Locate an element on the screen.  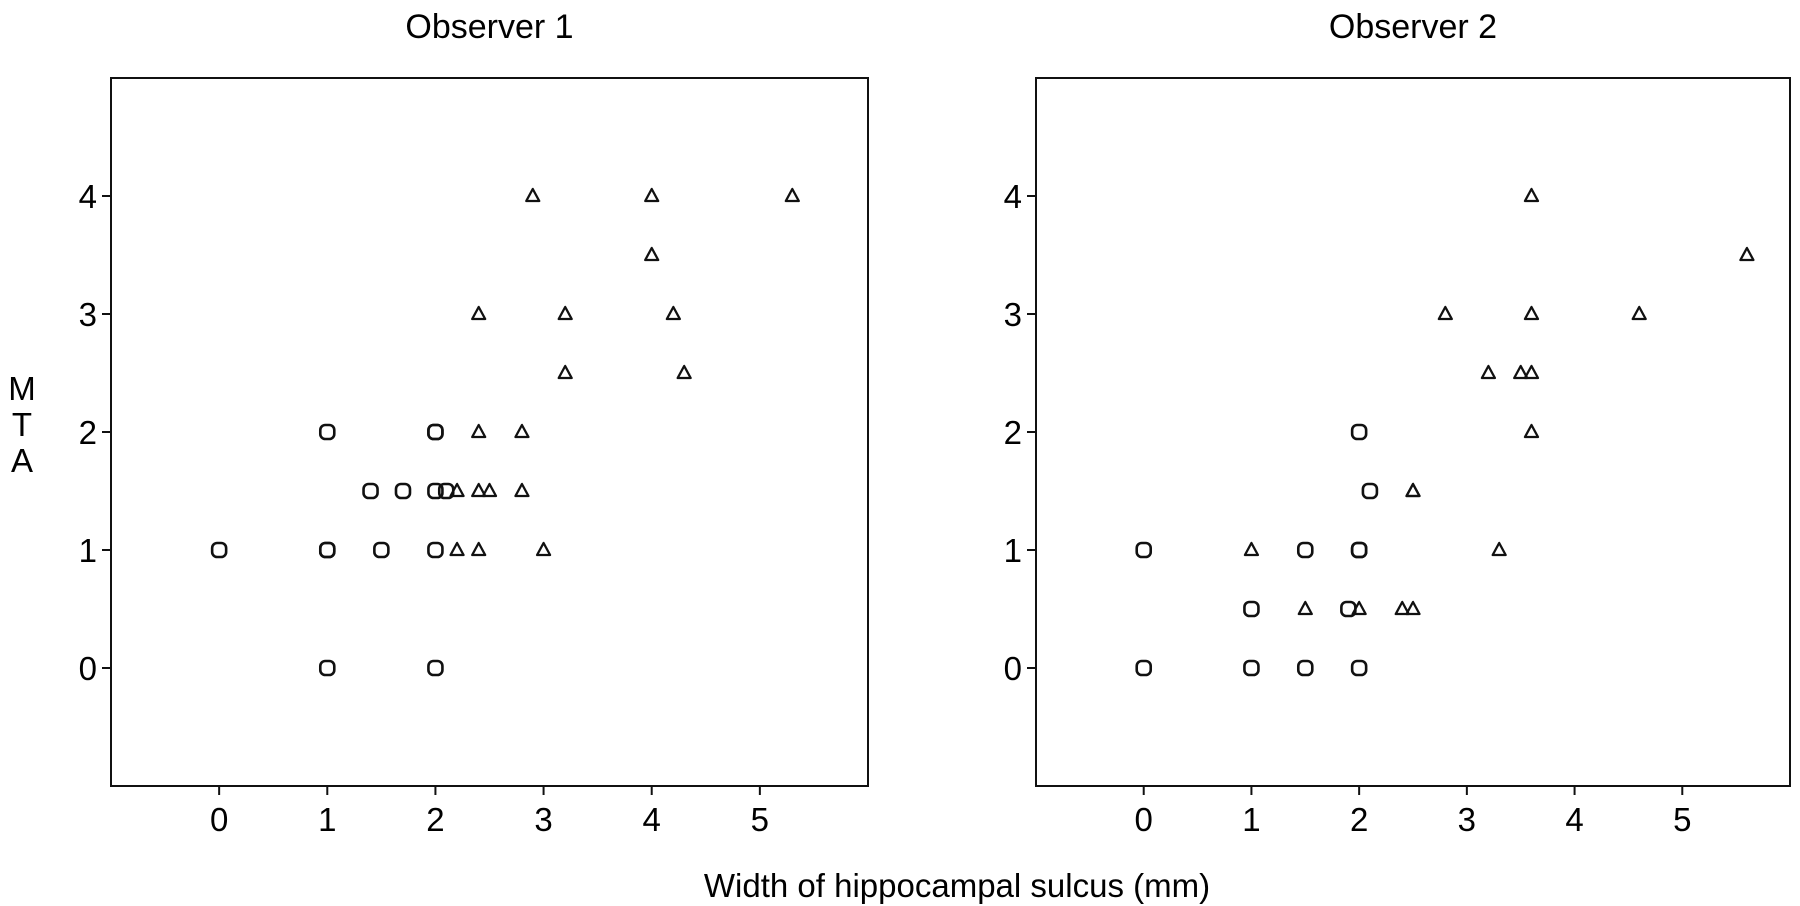
y-label-letter-t: T is located at coordinates (22, 424).